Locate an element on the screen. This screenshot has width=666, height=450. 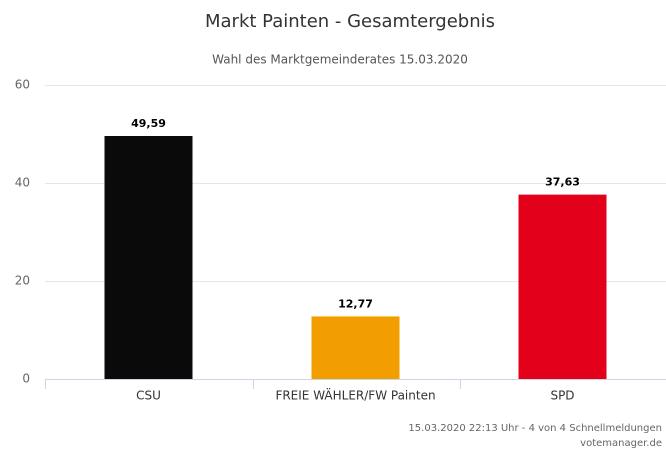
x-tick-label: FREIE WÄHLER/FW Painten is located at coordinates (355, 395).